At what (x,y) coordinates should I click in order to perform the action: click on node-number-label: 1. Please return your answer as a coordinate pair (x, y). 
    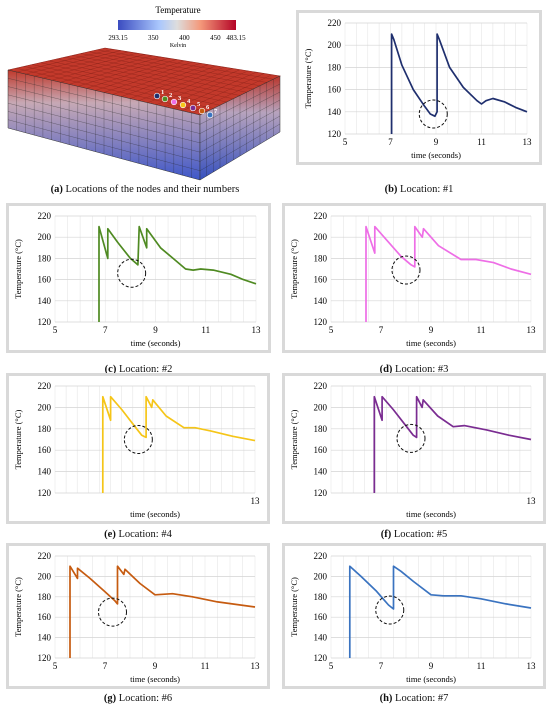
    Looking at the image, I should click on (162, 92).